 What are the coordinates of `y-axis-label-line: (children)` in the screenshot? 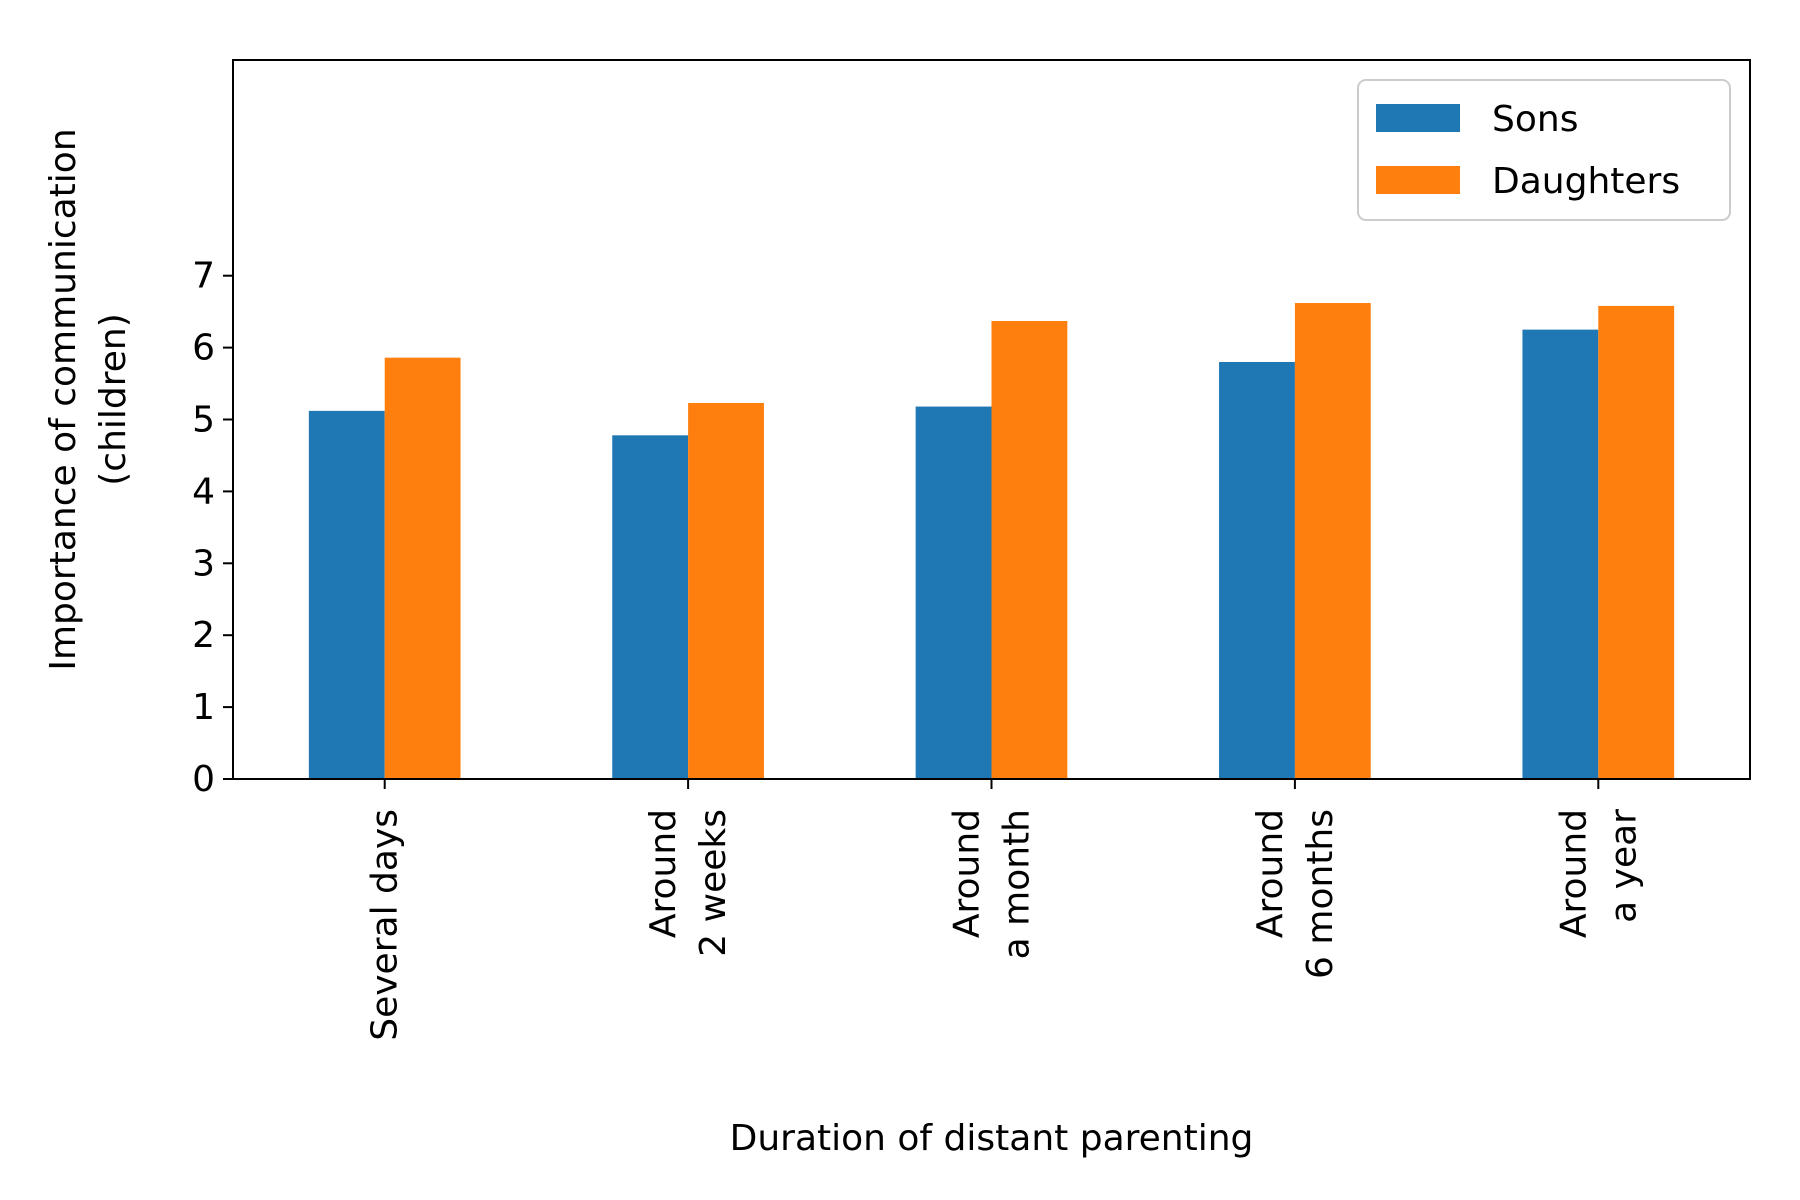 It's located at (113, 399).